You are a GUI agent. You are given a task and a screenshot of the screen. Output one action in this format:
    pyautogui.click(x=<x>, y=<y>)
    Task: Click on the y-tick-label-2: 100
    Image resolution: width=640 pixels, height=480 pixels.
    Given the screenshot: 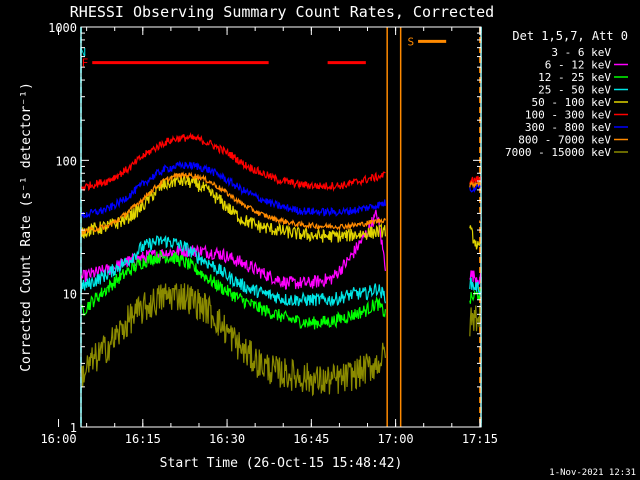 What is the action you would take?
    pyautogui.click(x=66, y=161)
    